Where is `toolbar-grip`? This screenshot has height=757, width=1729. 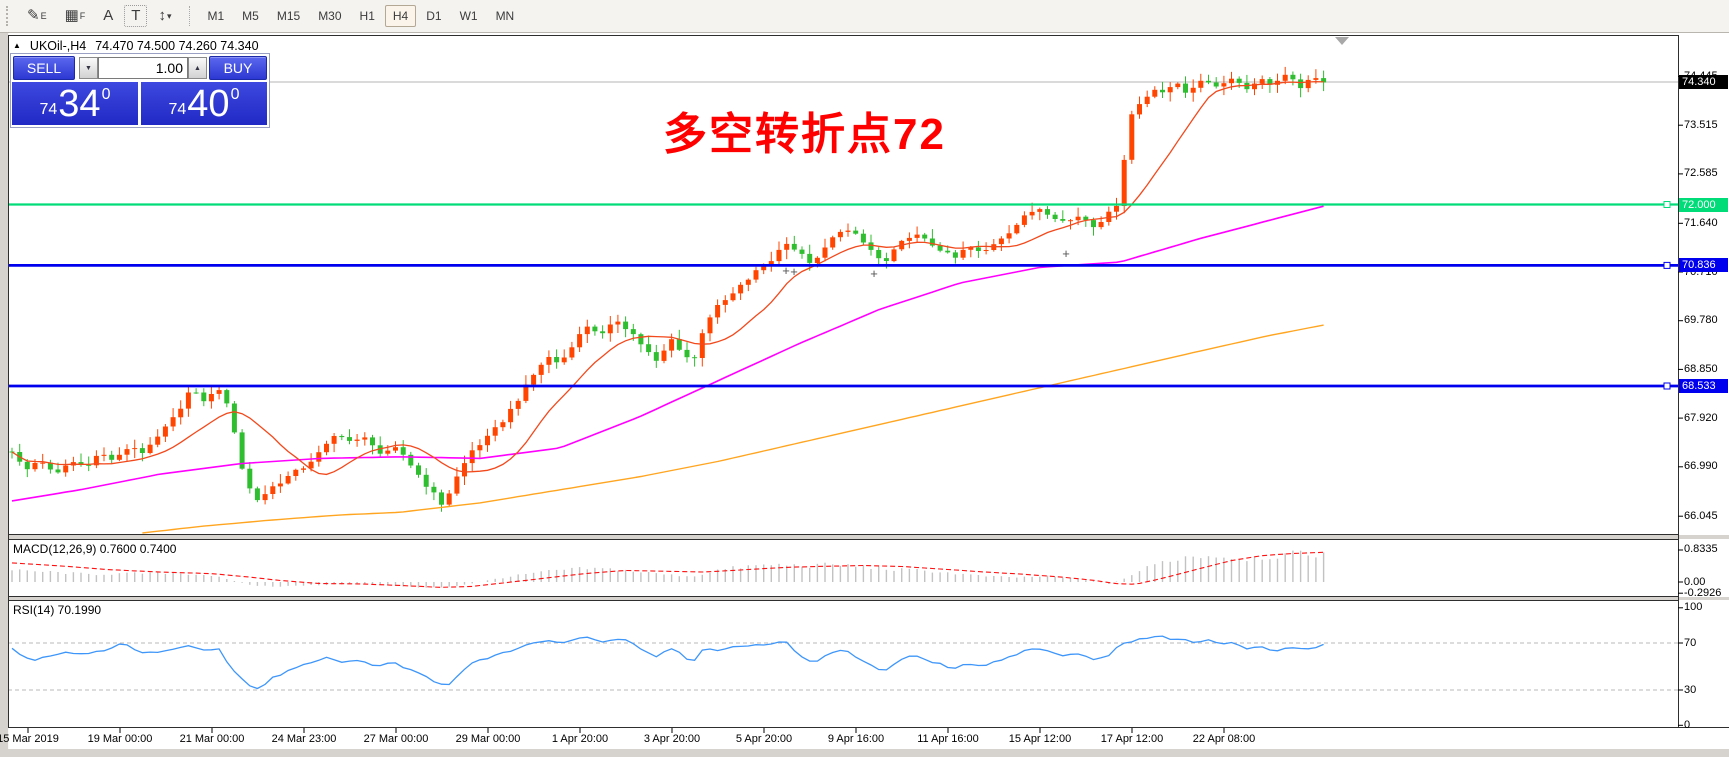 toolbar-grip is located at coordinates (9, 16).